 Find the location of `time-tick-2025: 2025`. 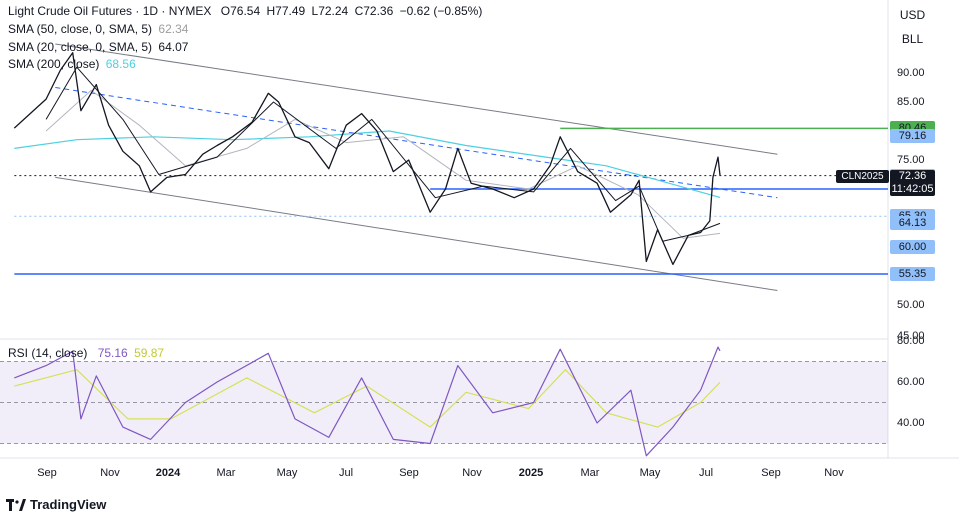

time-tick-2025: 2025 is located at coordinates (531, 473).